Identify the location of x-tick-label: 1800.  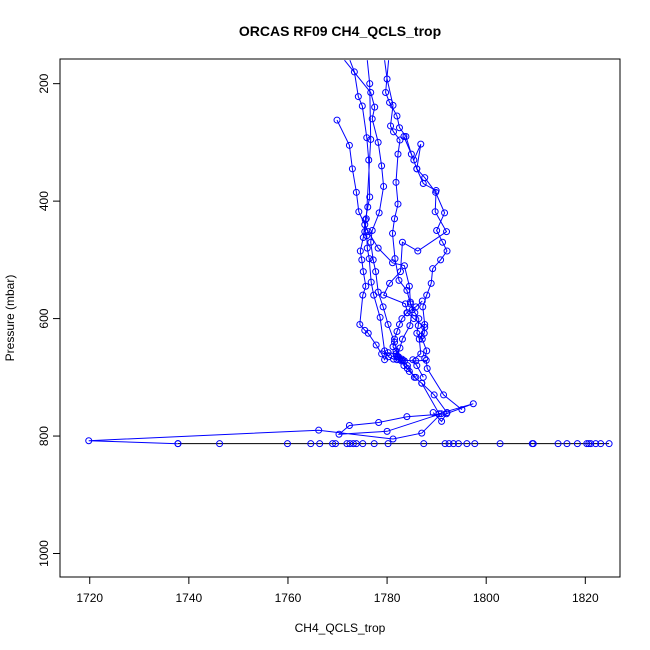
(486, 598).